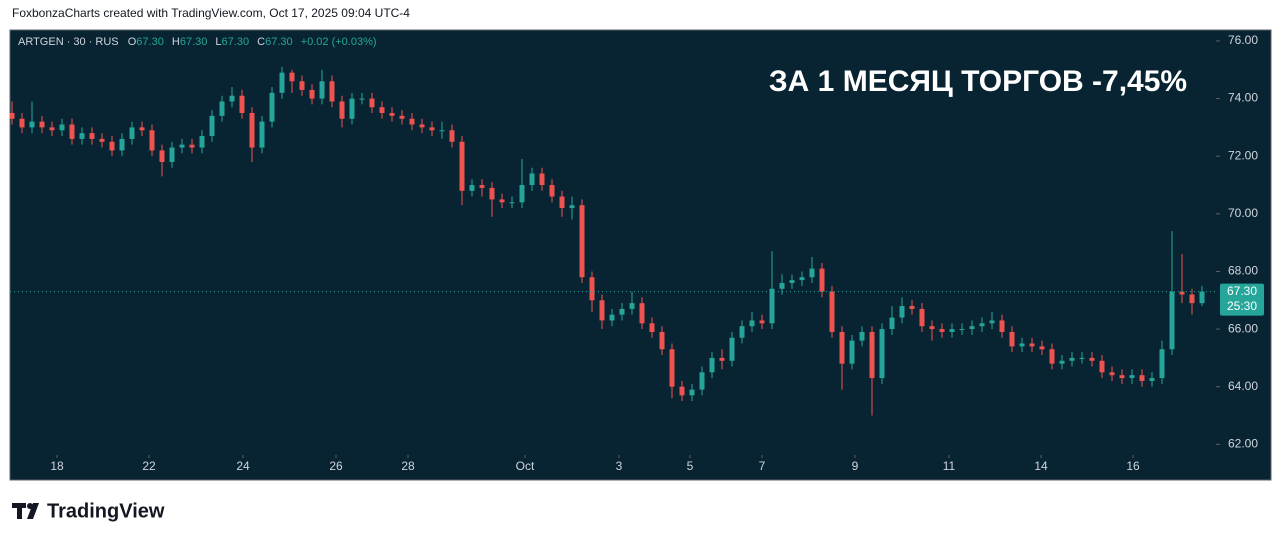 This screenshot has width=1281, height=541. Describe the element at coordinates (949, 466) in the screenshot. I see `x-tick-label: 11` at that location.